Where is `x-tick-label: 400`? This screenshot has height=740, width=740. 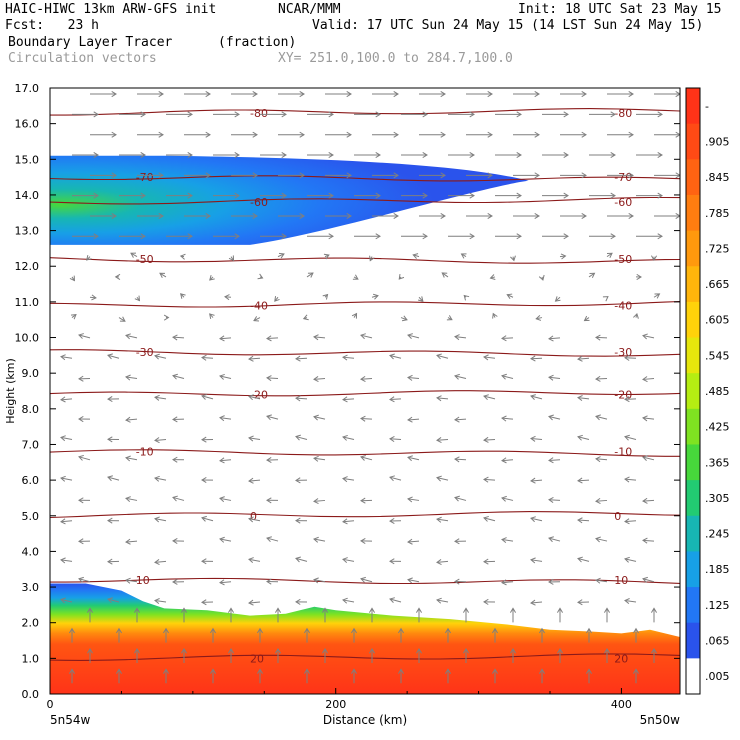
x-tick-label: 400 is located at coordinates (621, 704).